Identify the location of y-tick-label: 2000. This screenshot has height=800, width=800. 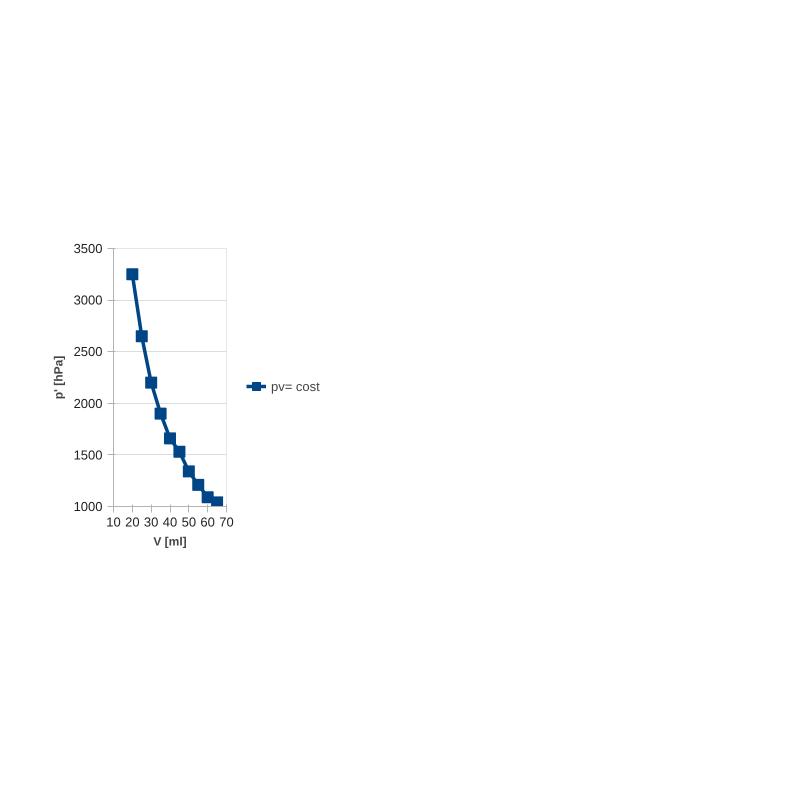
(88, 403).